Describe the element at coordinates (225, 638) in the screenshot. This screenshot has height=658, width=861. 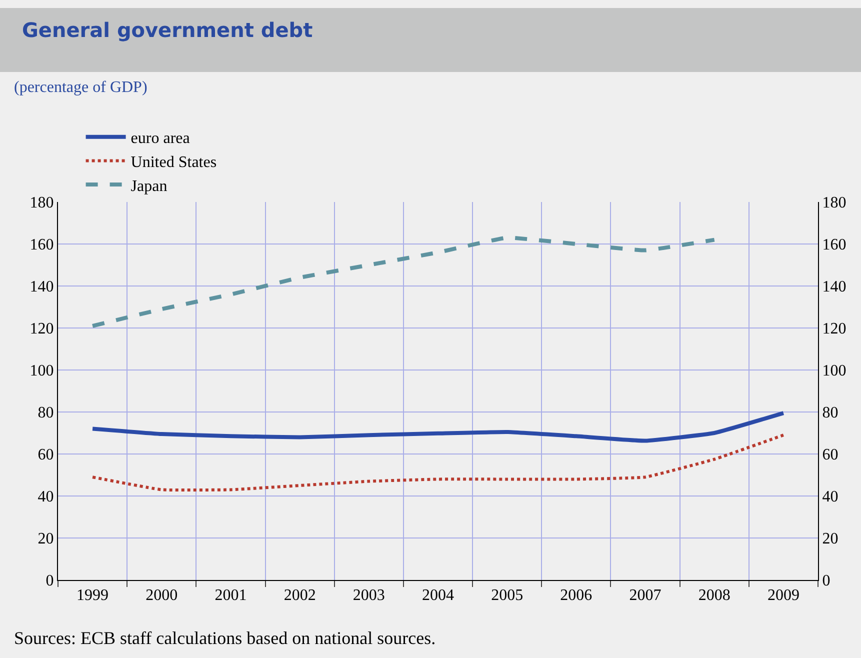
I see `source-note: Sources: ECB staff calculations based on national sources.` at that location.